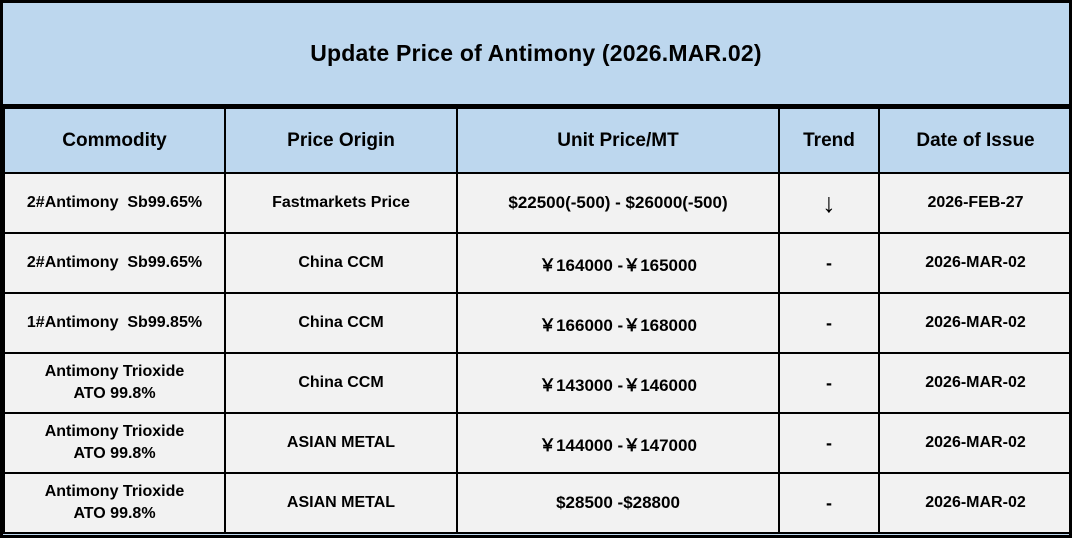 The image size is (1072, 538). I want to click on unit-price-cell: $28500 -$28800, so click(618, 503).